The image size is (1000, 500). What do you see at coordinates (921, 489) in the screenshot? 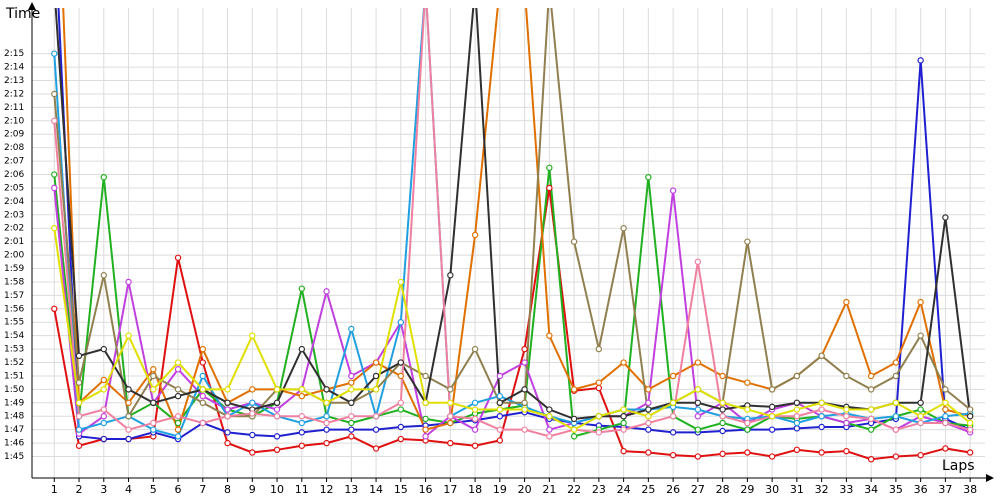
I see `x-tick-label: 36` at bounding box center [921, 489].